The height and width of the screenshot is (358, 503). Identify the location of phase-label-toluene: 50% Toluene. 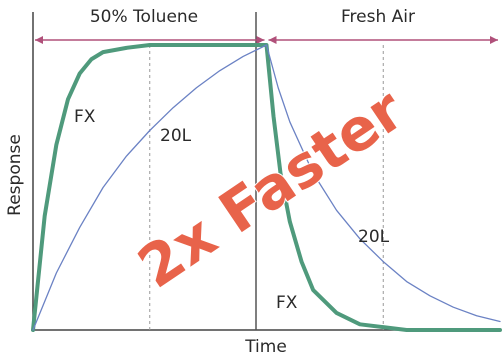
(144, 17).